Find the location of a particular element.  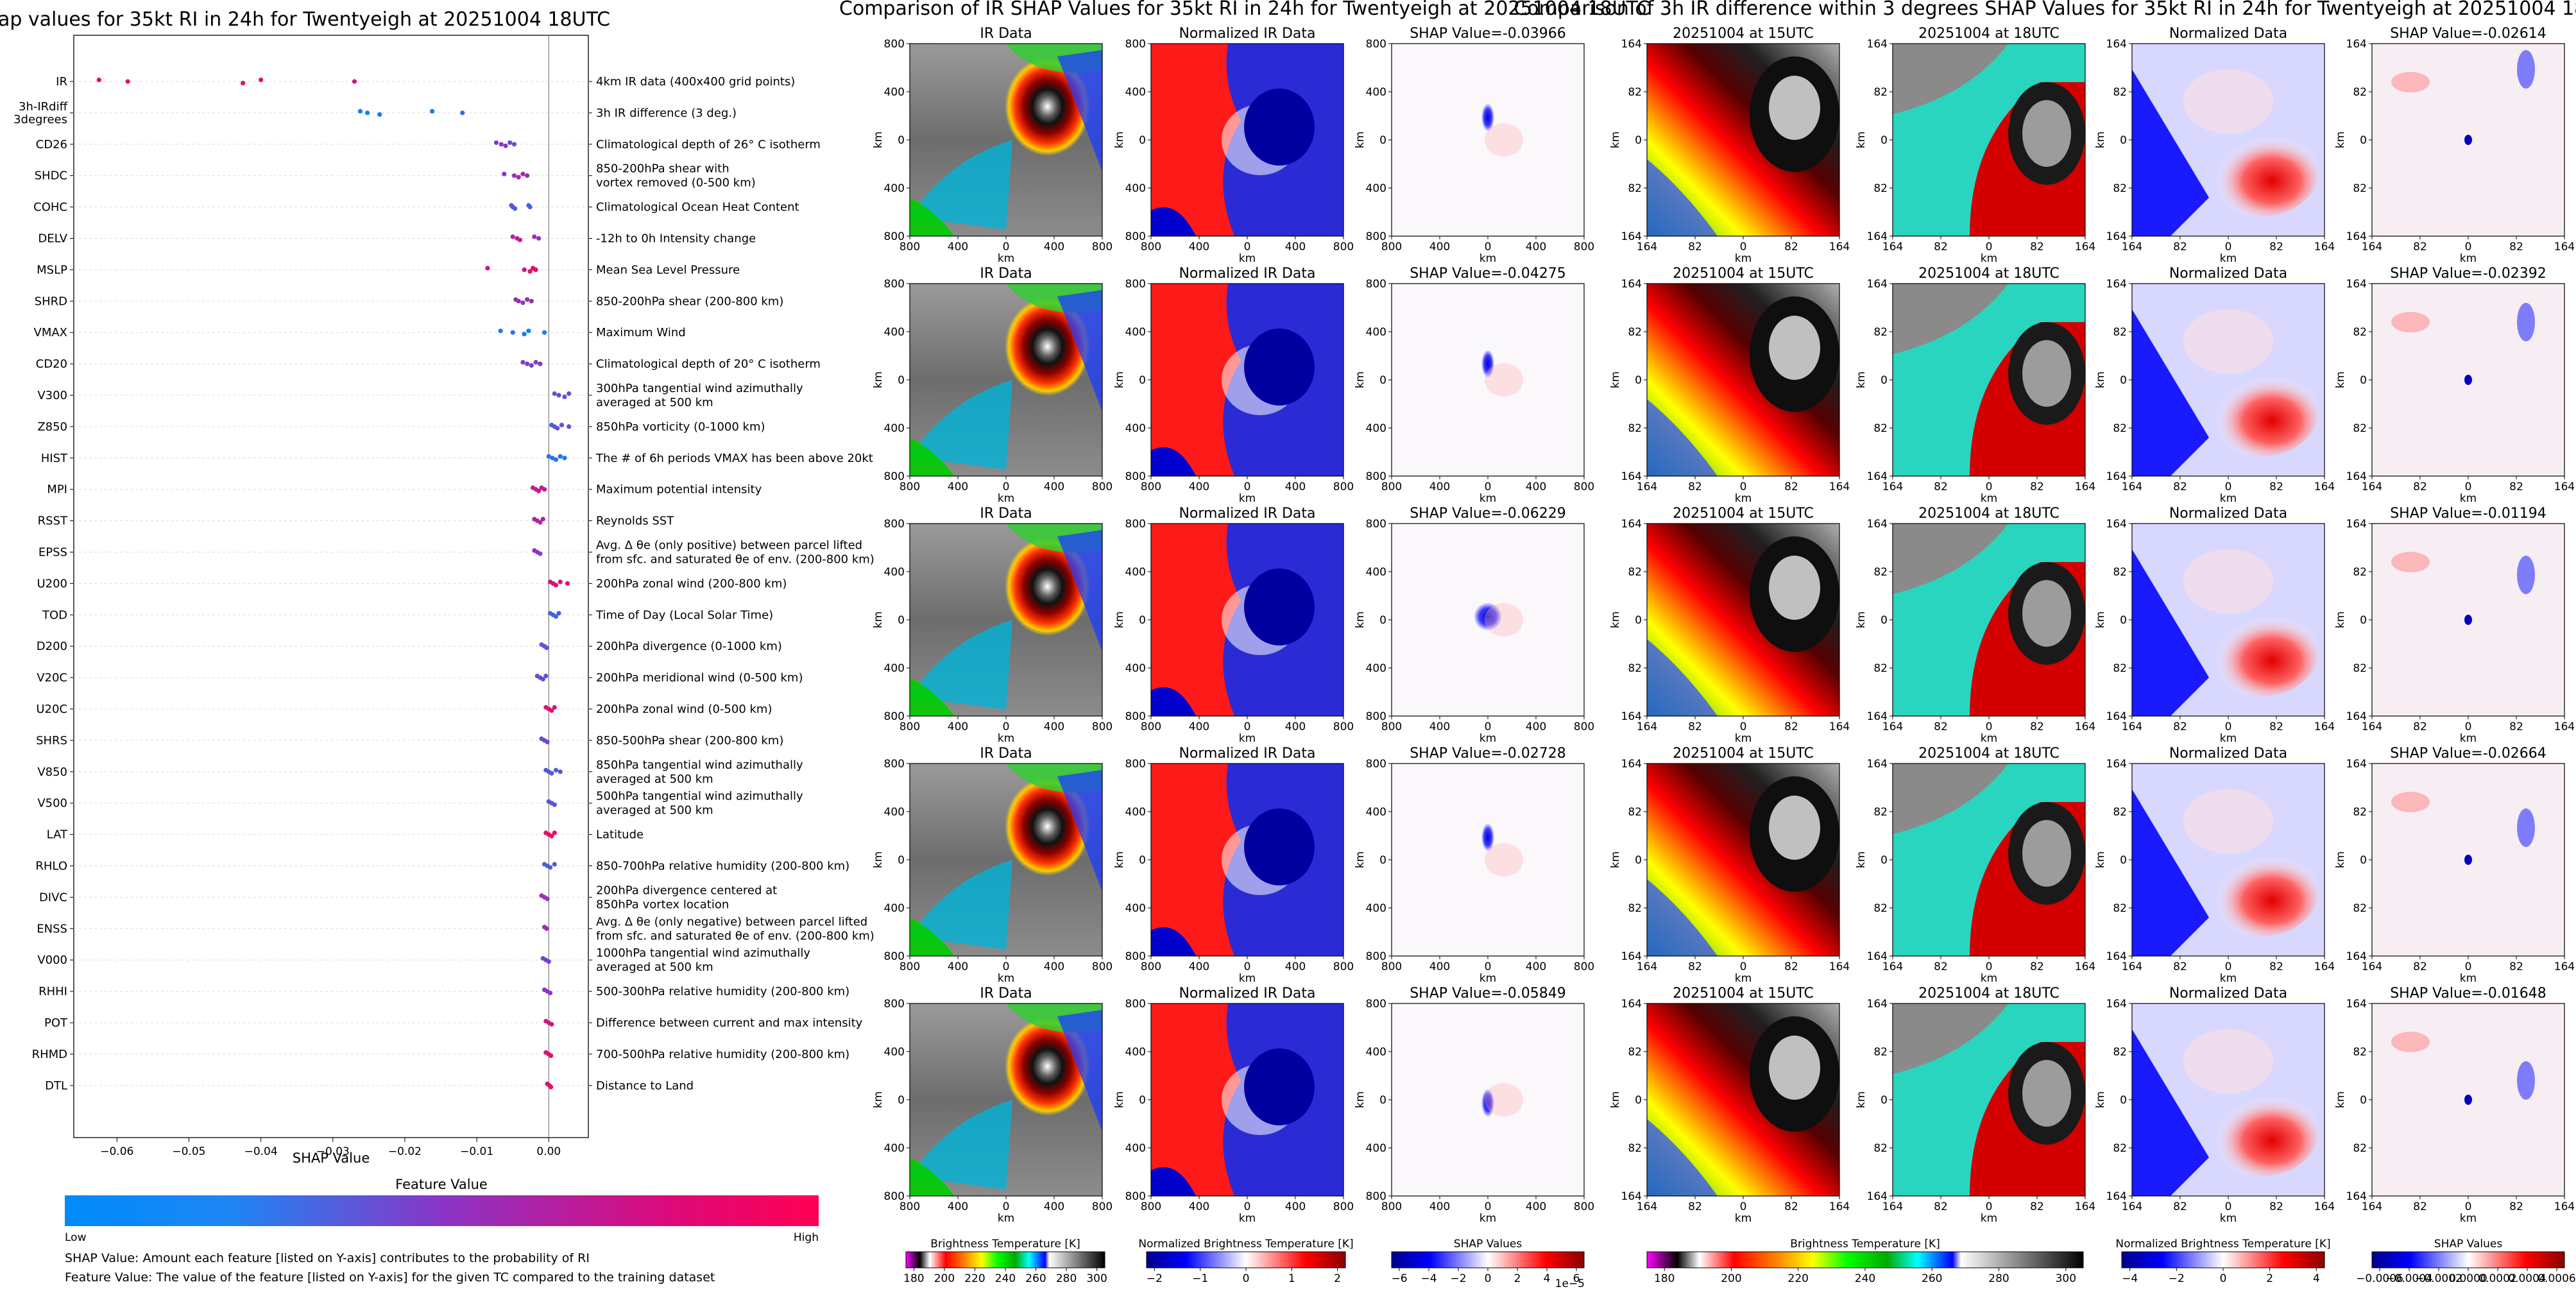

norm-dark-core is located at coordinates (1279, 1086).